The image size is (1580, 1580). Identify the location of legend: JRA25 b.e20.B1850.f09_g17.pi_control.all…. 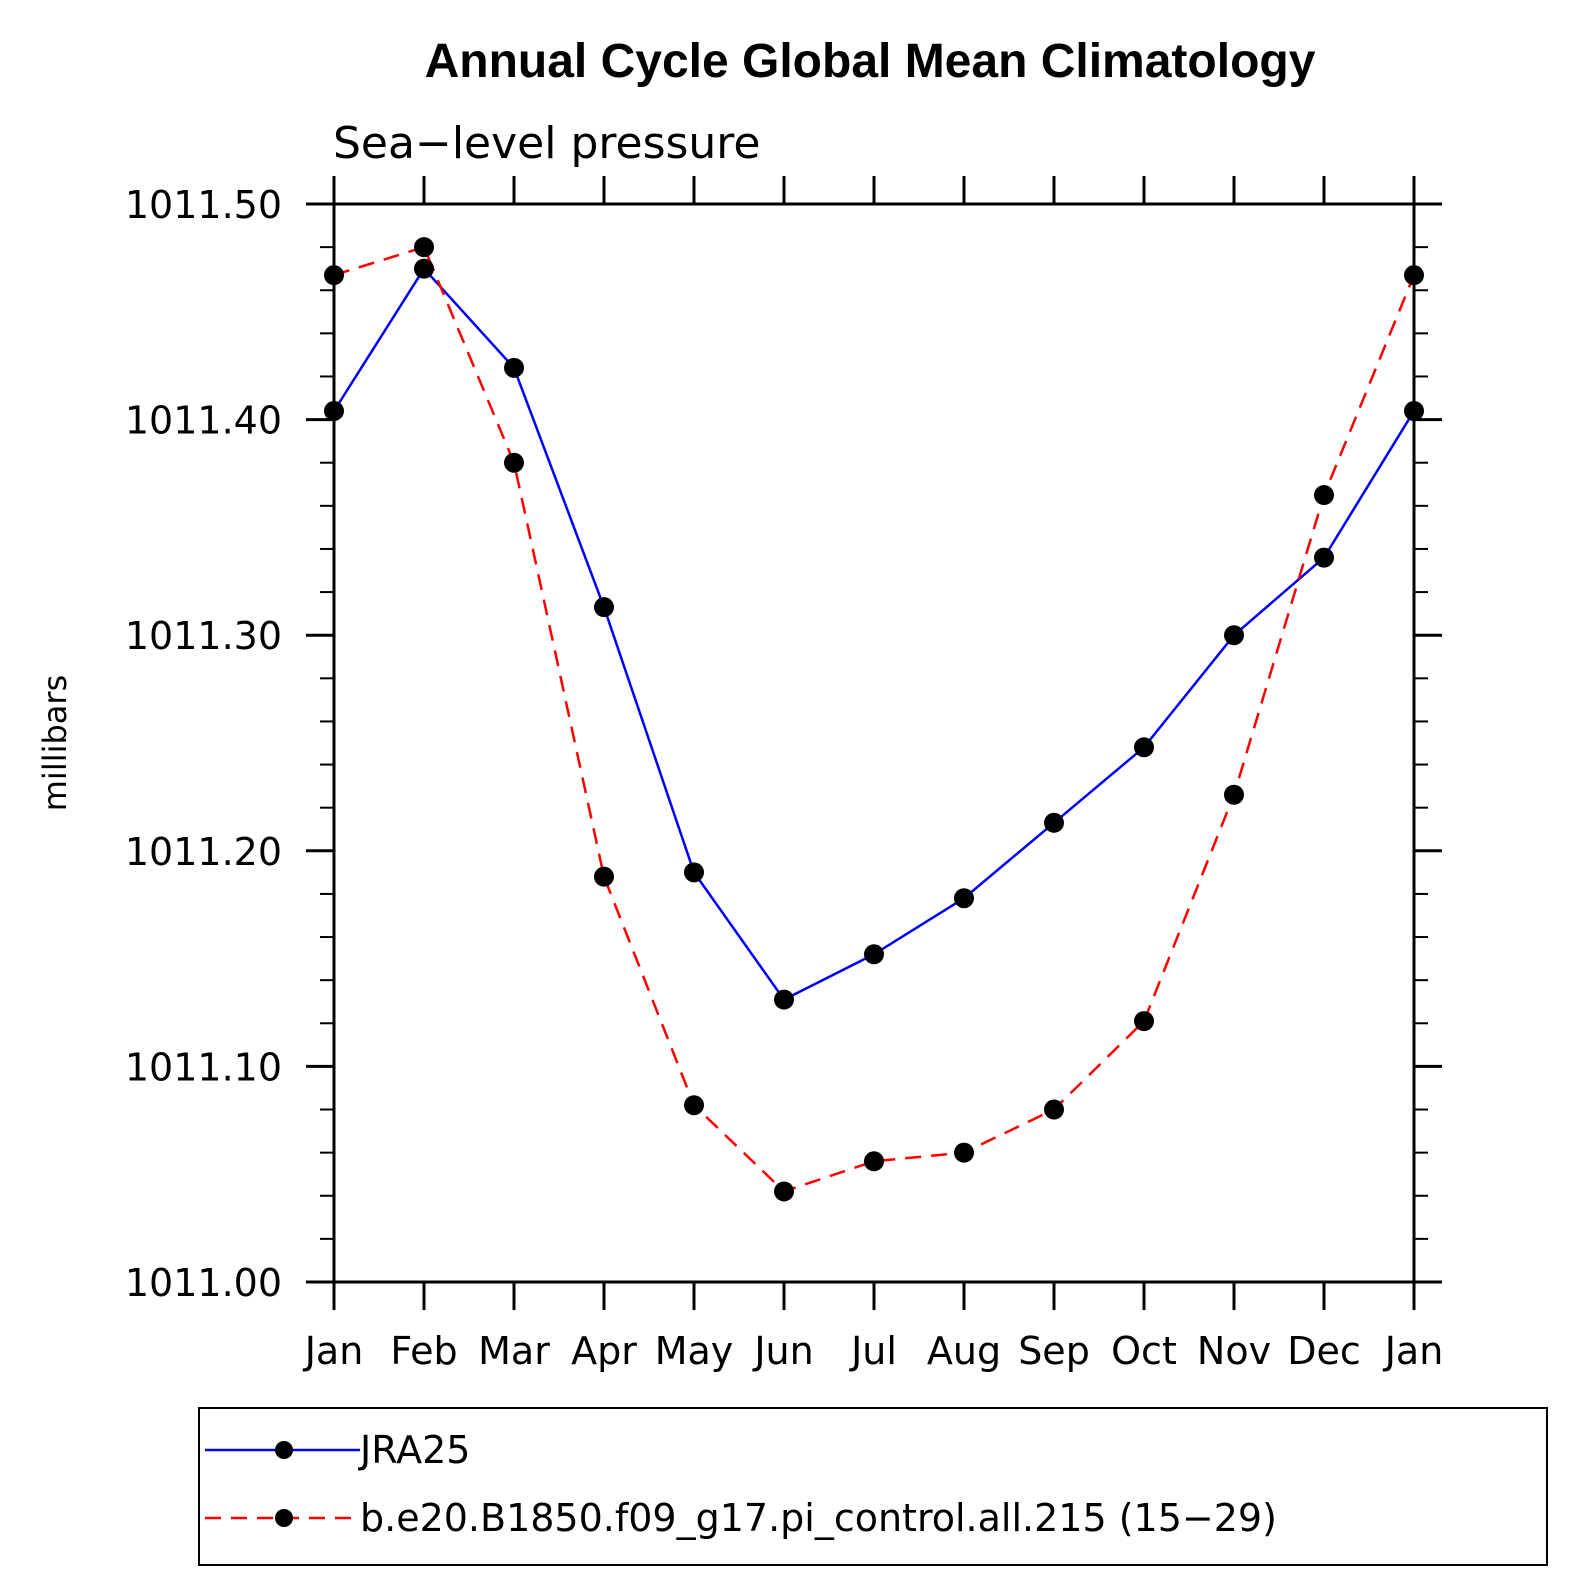
(873, 1486).